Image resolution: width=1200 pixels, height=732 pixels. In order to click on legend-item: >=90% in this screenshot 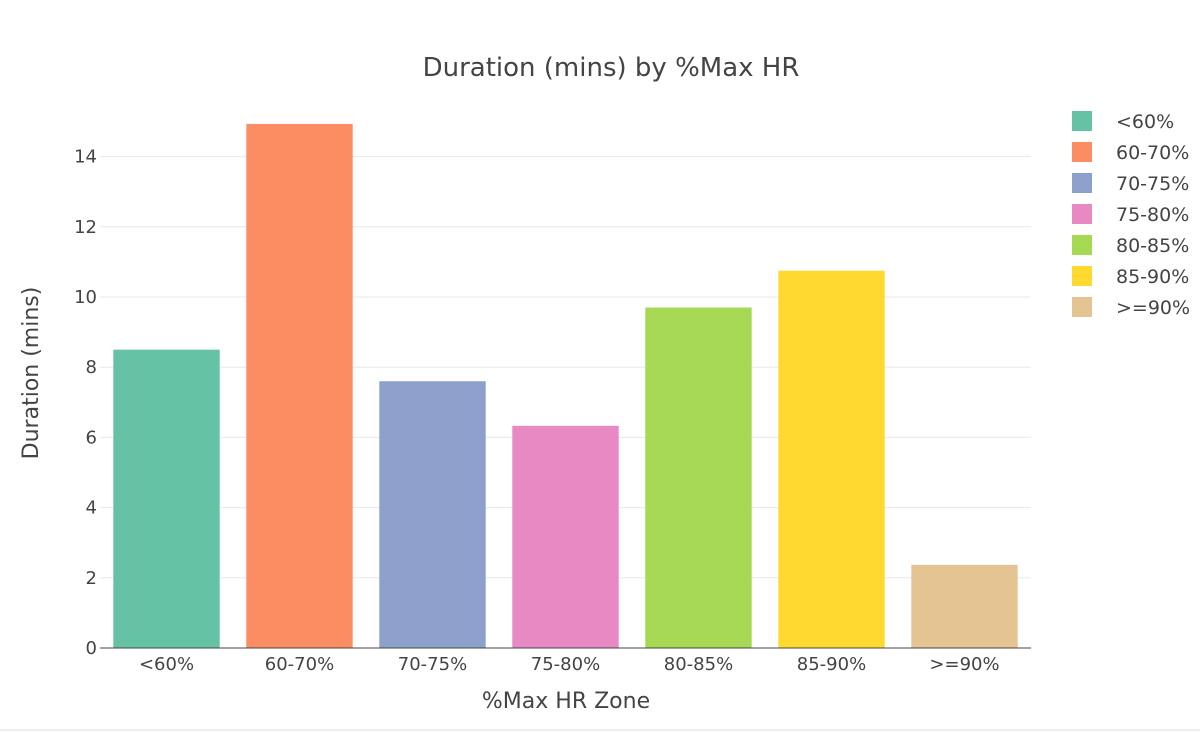, I will do `click(1131, 308)`.